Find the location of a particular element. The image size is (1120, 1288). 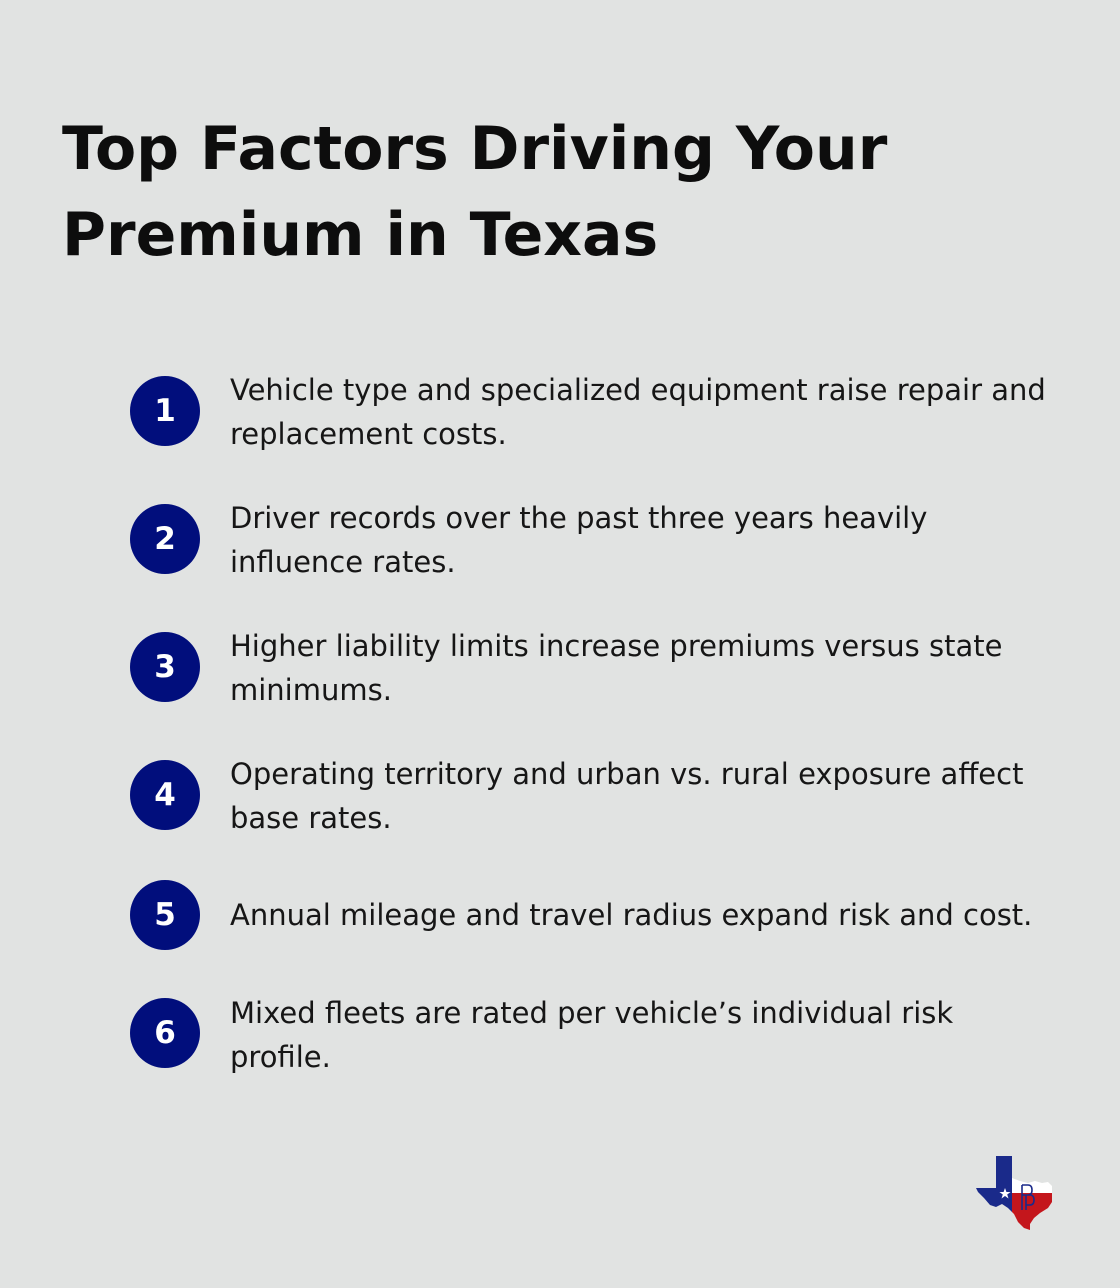

number-badge: 6 is located at coordinates (165, 1033).